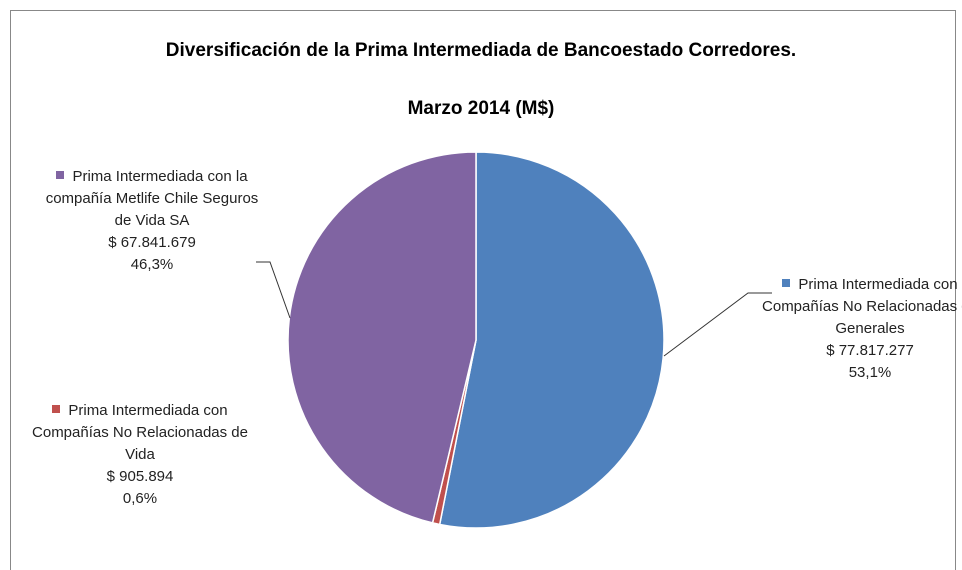 This screenshot has width=962, height=570. Describe the element at coordinates (870, 372) in the screenshot. I see `percent-label: 53,1%` at that location.